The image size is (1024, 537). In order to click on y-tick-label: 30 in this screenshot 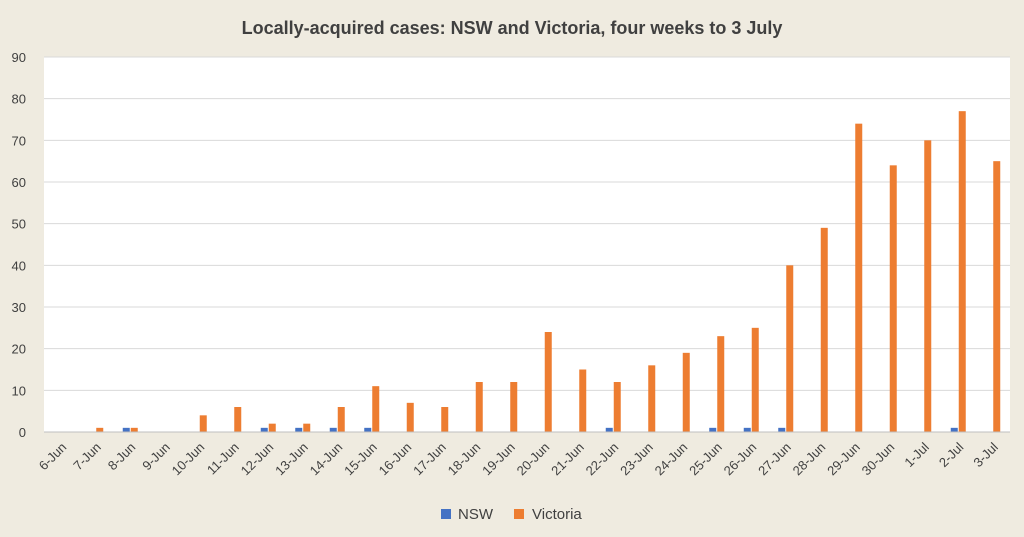, I will do `click(19, 307)`.